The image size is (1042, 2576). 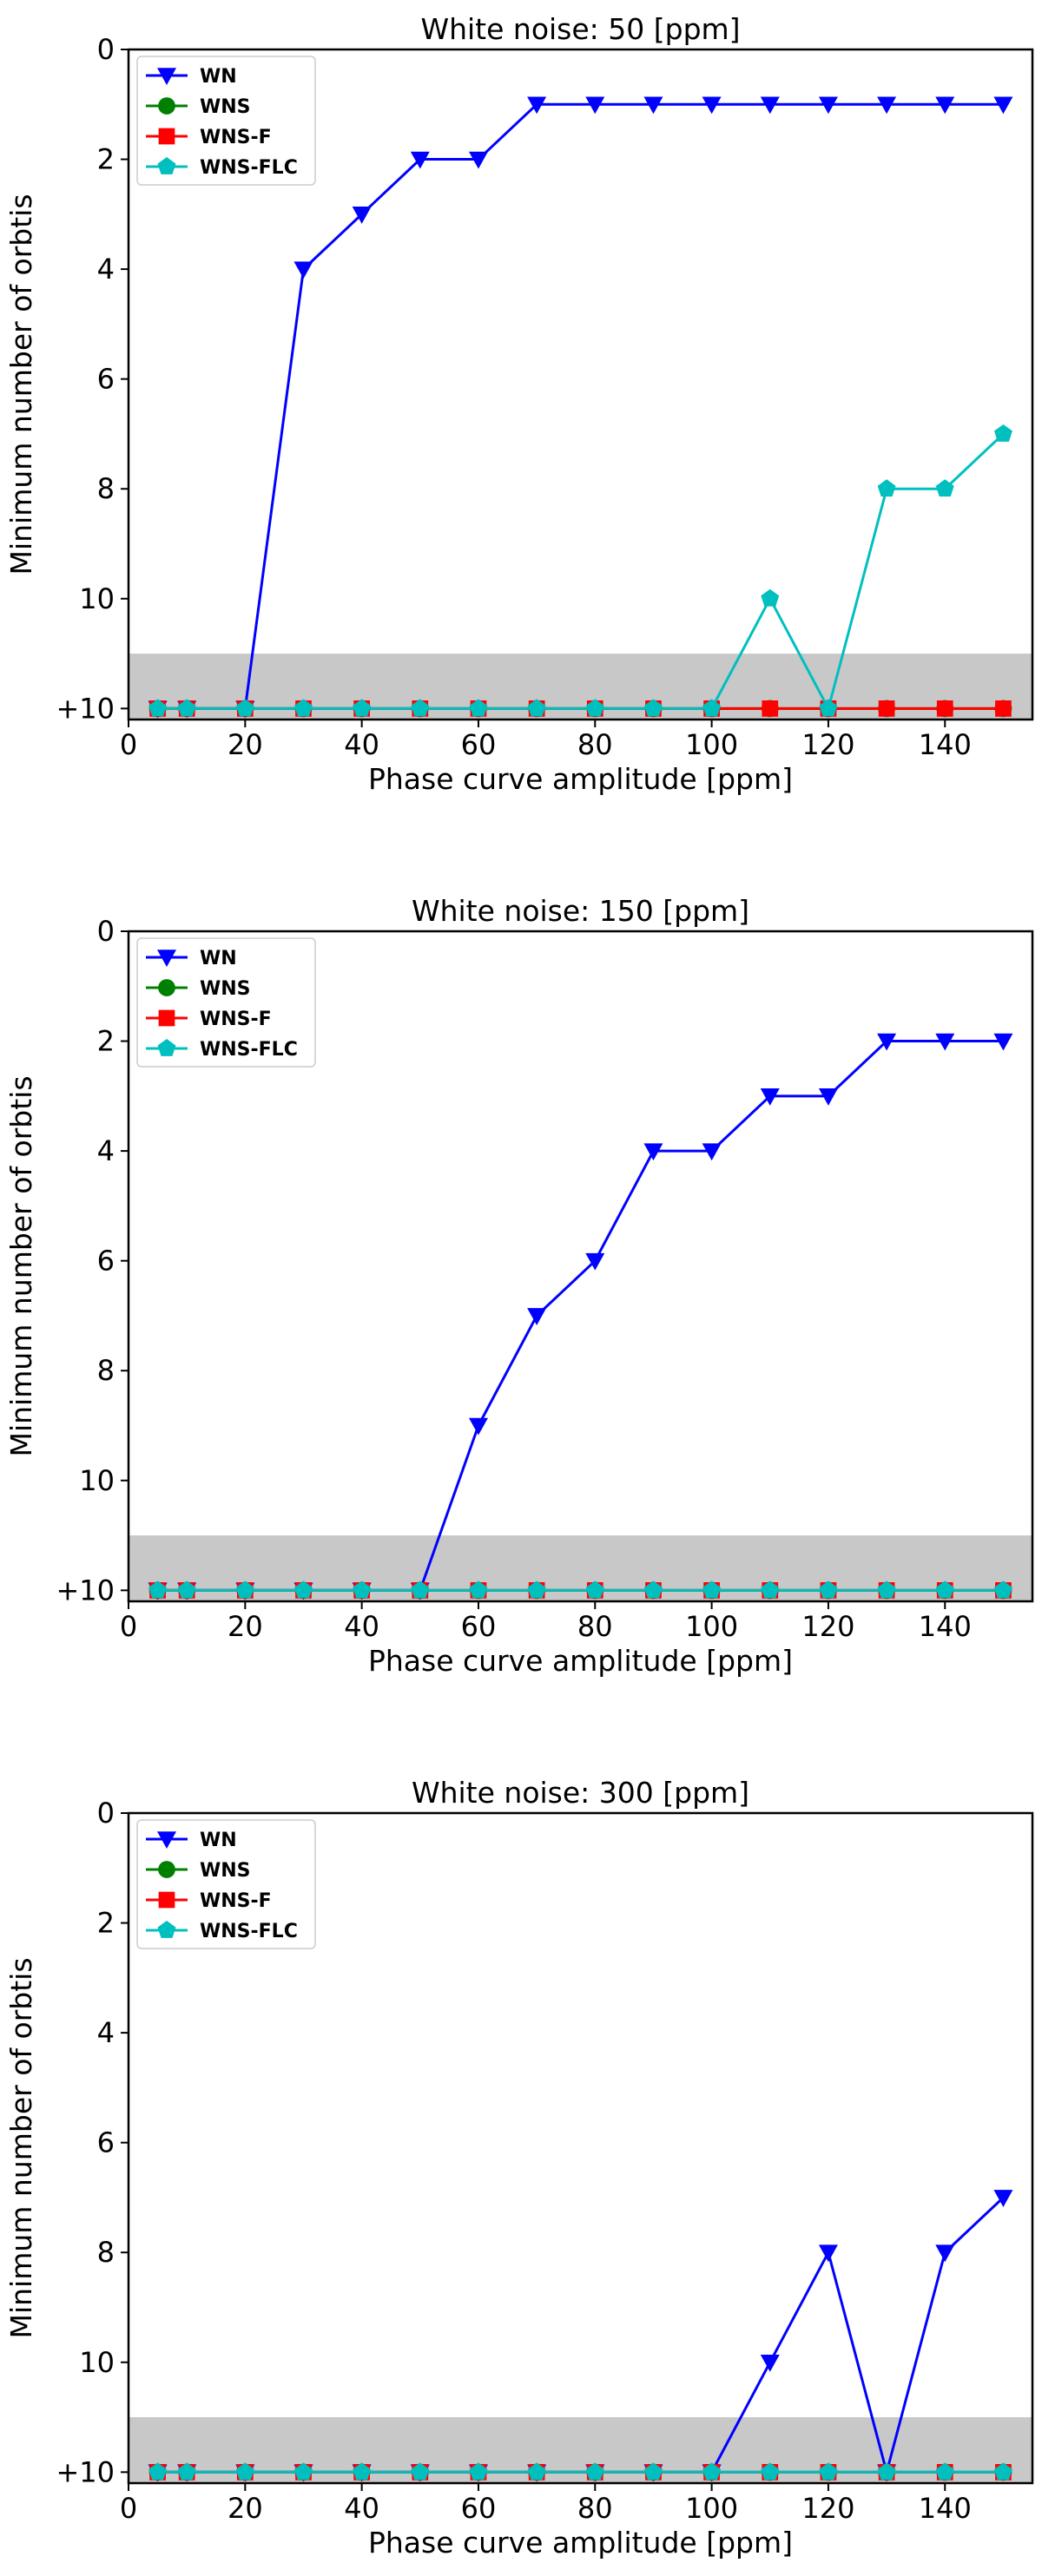 I want to click on y-tick-label: 6, so click(x=106, y=379).